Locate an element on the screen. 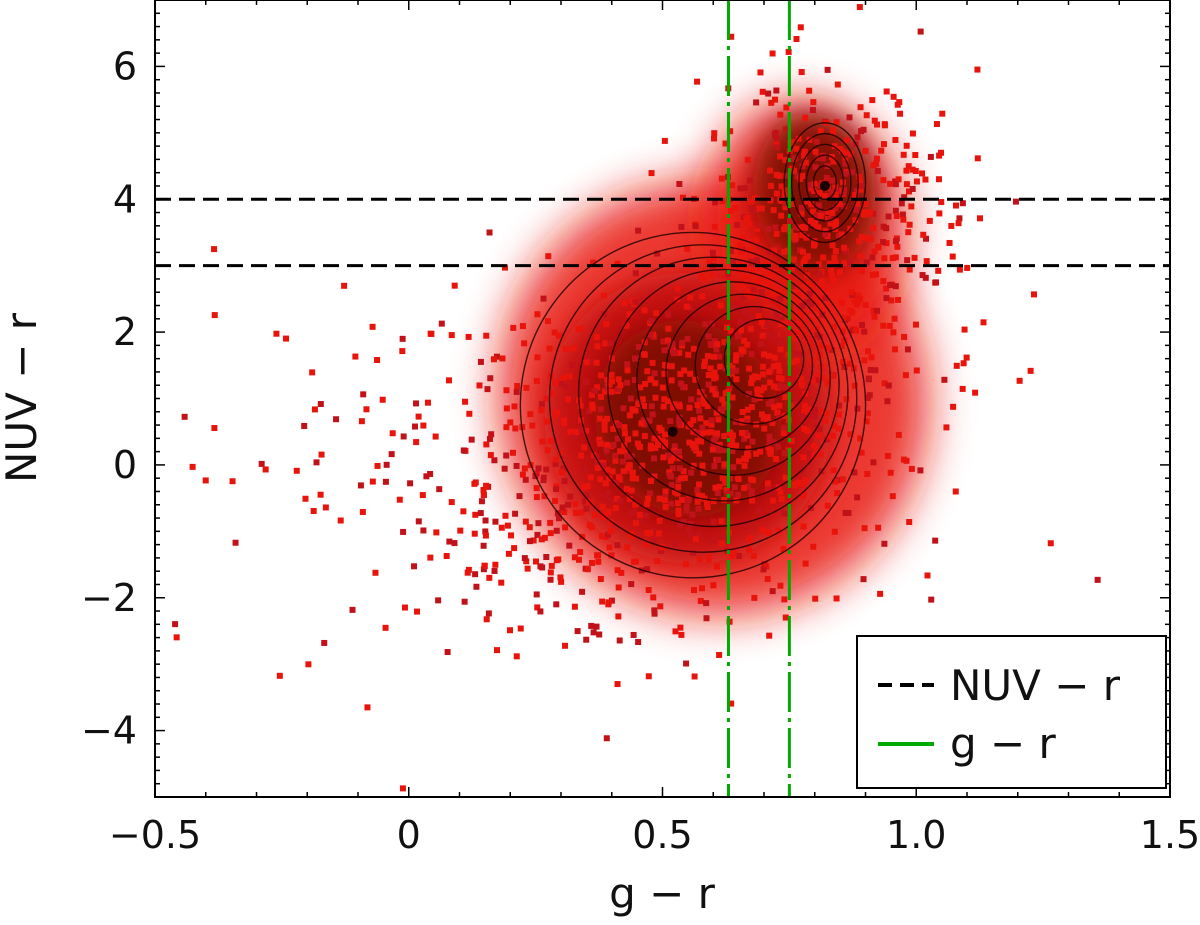  y-tick-label: 6 is located at coordinates (125, 66).